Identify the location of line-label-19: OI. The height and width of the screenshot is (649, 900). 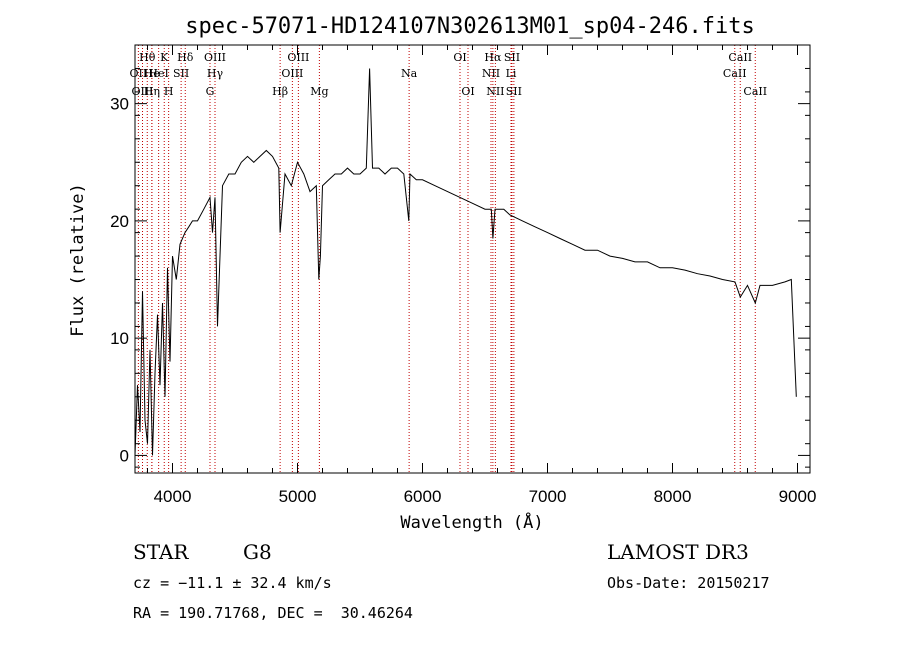
(467, 91).